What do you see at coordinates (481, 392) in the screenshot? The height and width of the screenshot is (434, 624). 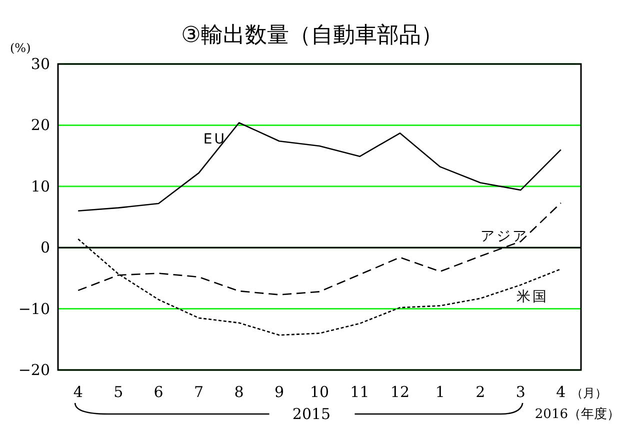 I see `x-tick-label: 2` at bounding box center [481, 392].